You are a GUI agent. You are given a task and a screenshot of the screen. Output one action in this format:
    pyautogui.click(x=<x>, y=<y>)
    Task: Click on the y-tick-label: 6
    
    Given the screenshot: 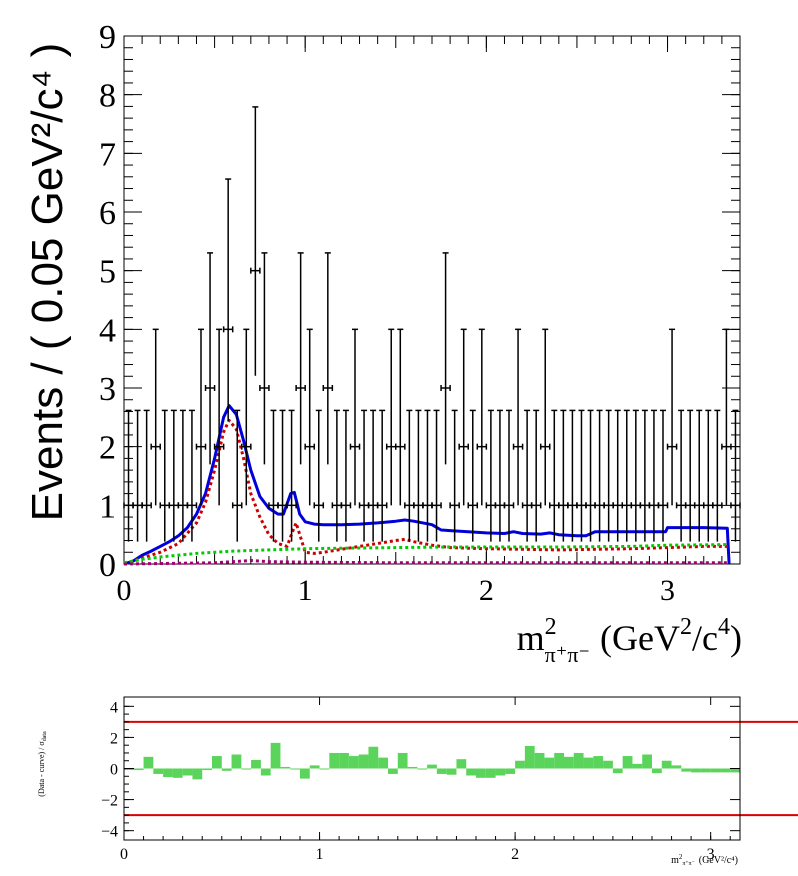 What is the action you would take?
    pyautogui.click(x=107, y=213)
    